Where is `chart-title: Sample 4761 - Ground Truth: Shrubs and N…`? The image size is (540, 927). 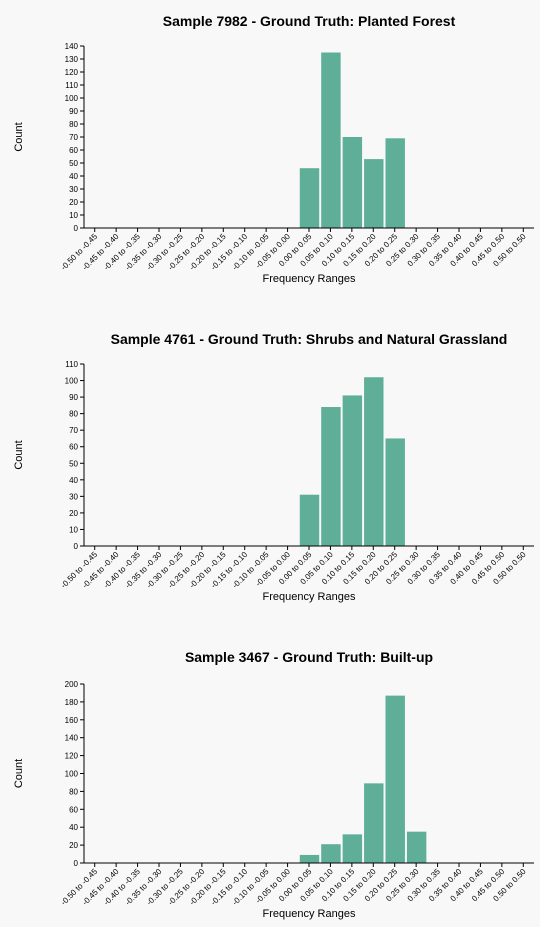 chart-title: Sample 4761 - Ground Truth: Shrubs and N… is located at coordinates (309, 339).